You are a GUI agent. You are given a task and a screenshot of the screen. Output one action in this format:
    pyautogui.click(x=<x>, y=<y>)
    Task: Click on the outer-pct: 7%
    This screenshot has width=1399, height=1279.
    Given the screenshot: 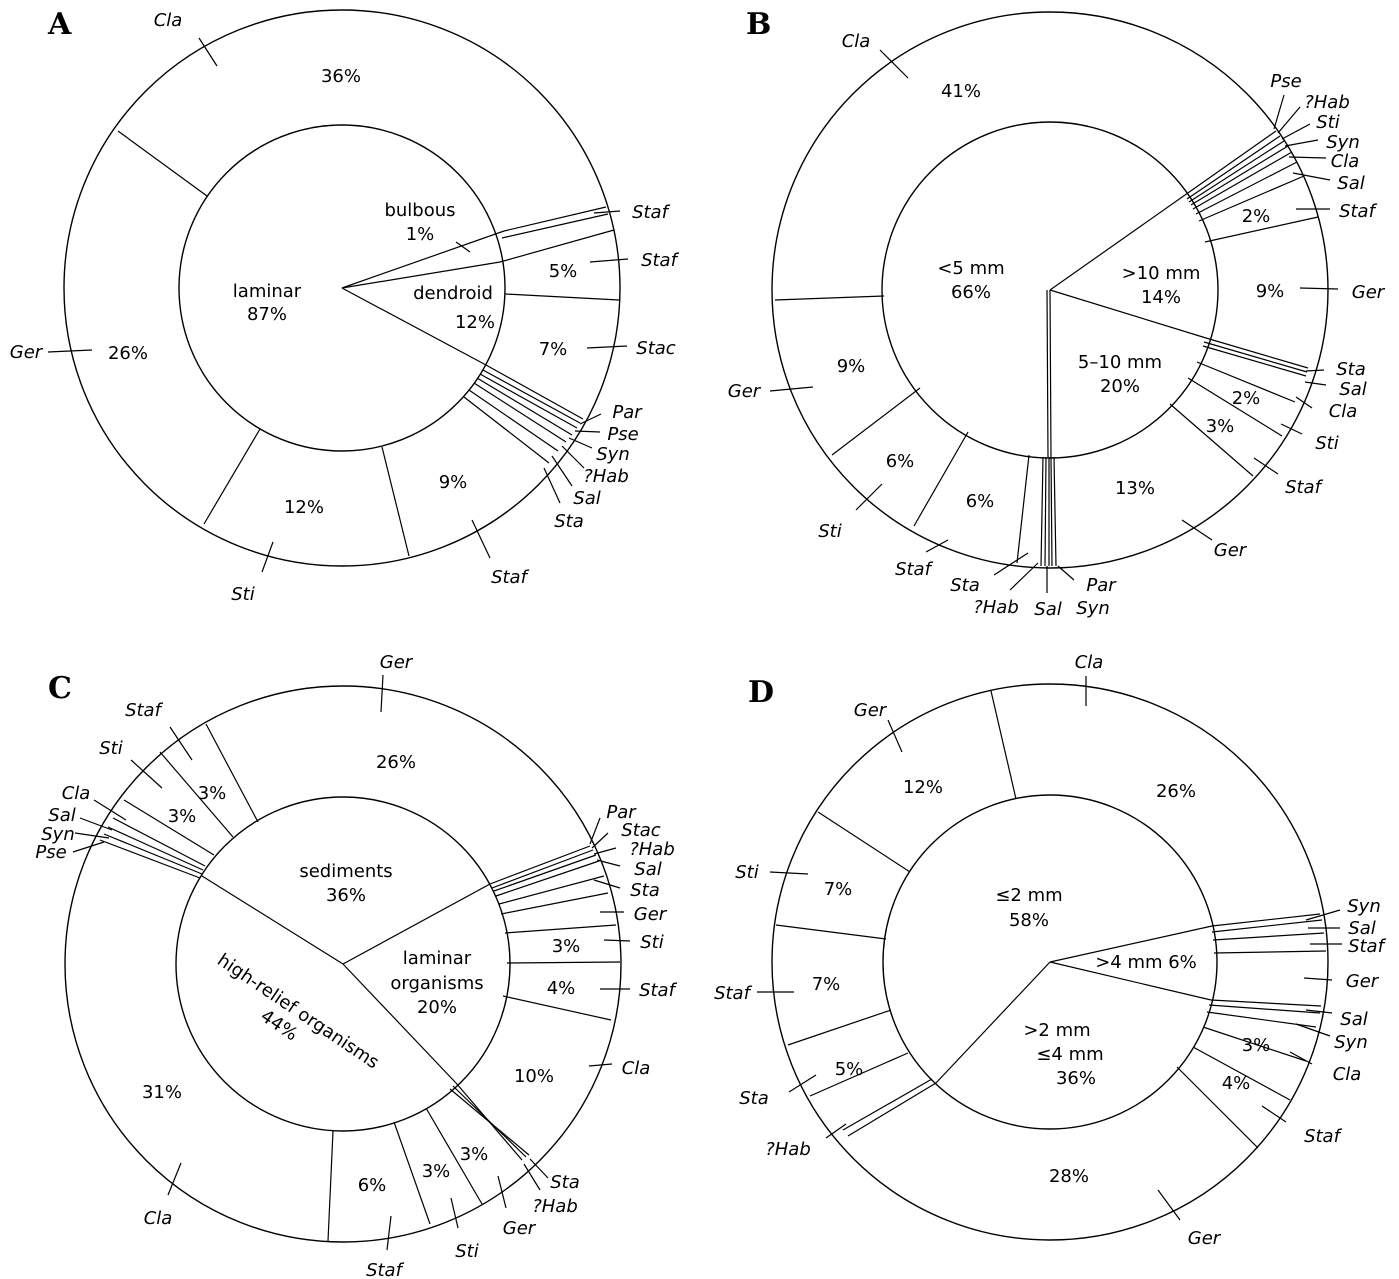 What is the action you would take?
    pyautogui.click(x=838, y=889)
    